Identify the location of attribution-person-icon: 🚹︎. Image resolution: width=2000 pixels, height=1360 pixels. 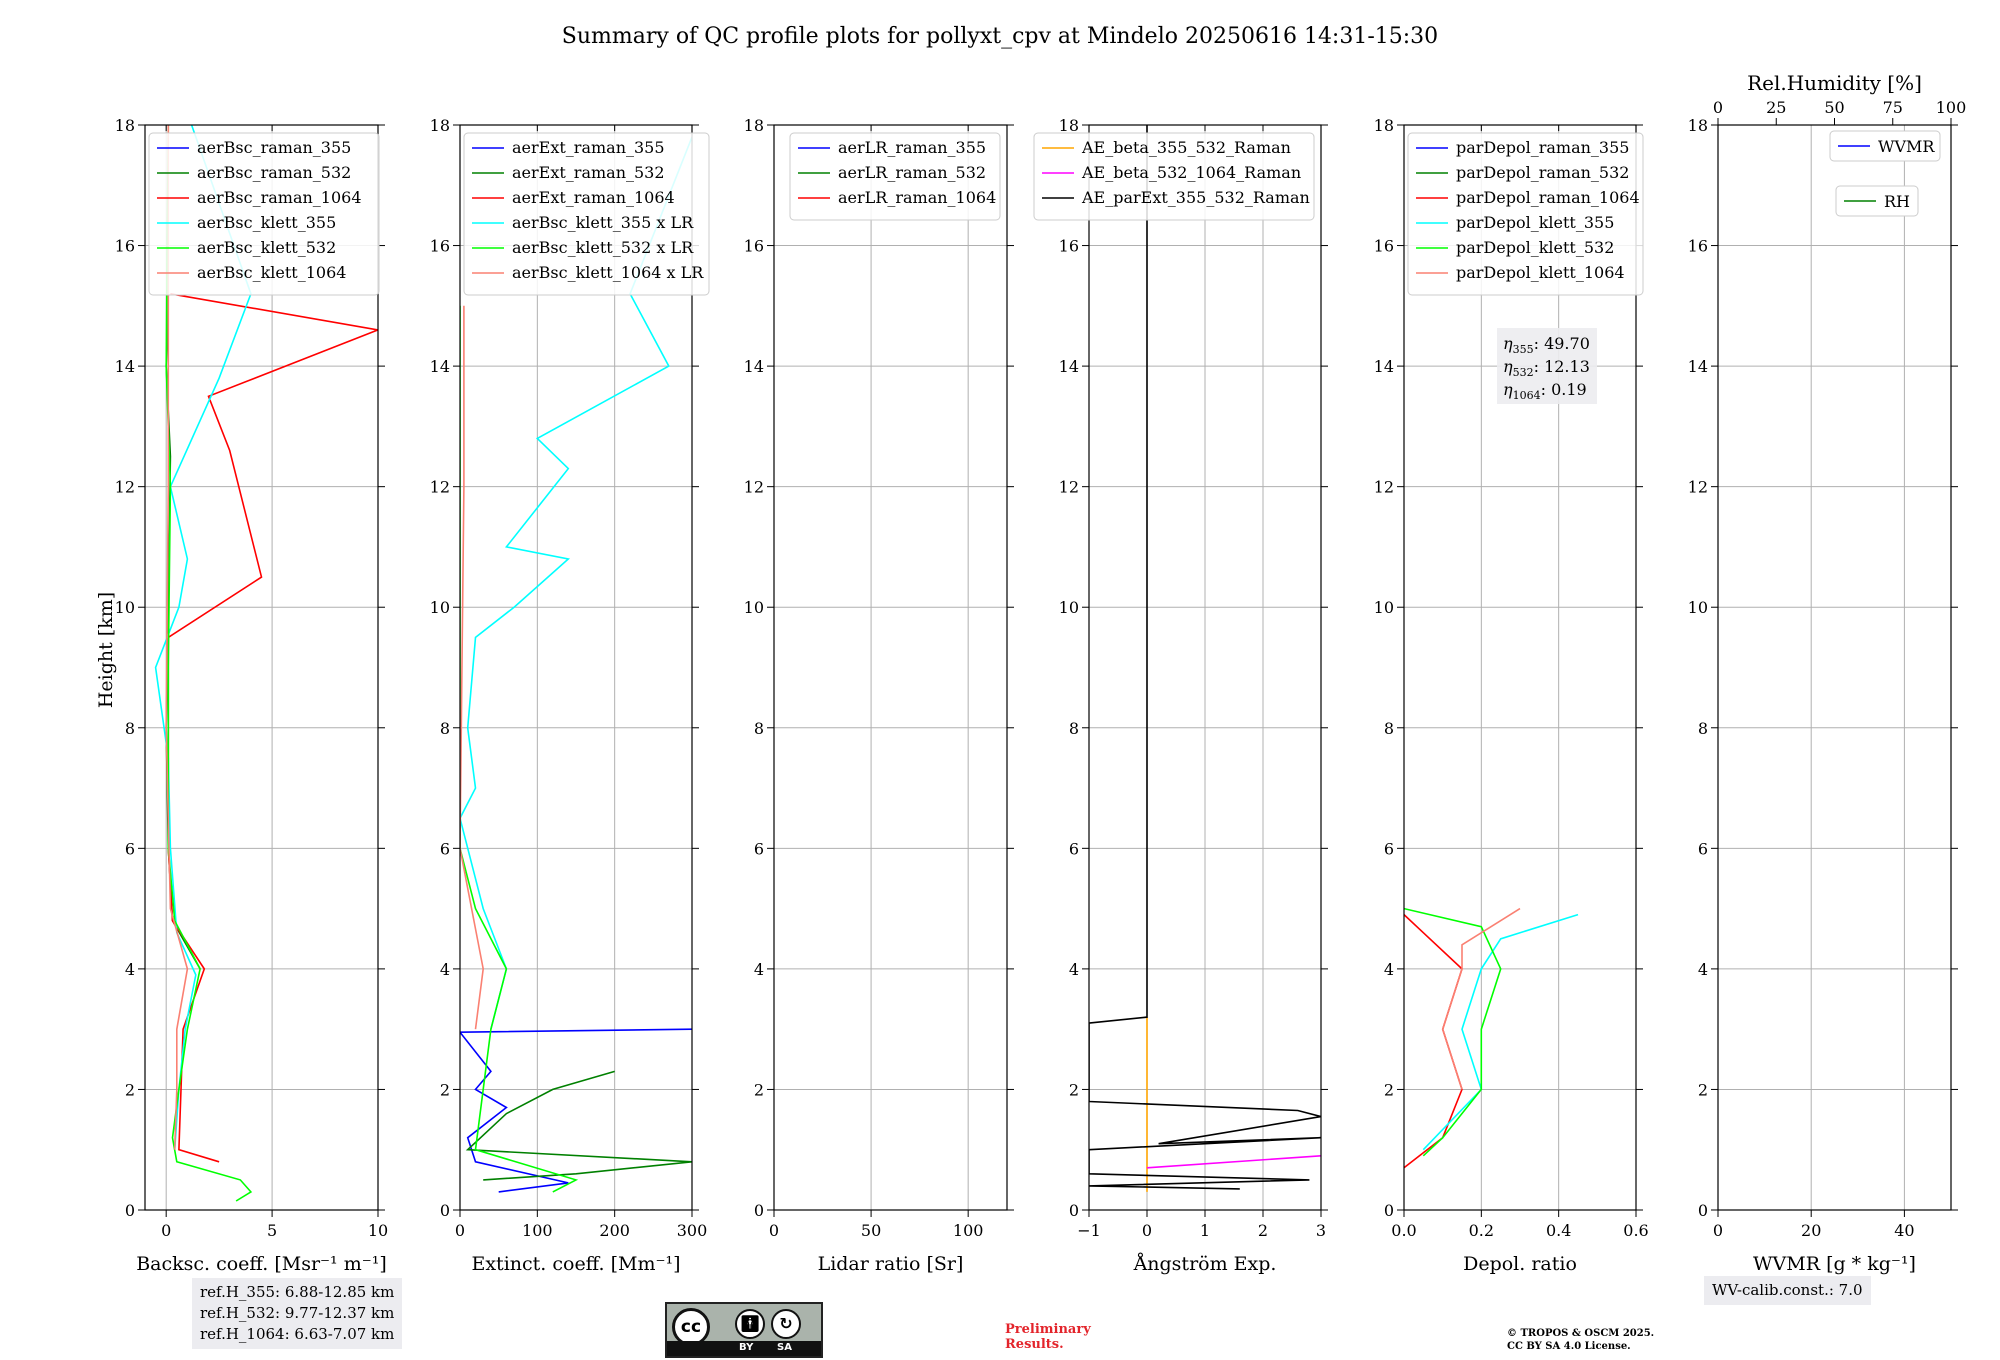
(750, 1324).